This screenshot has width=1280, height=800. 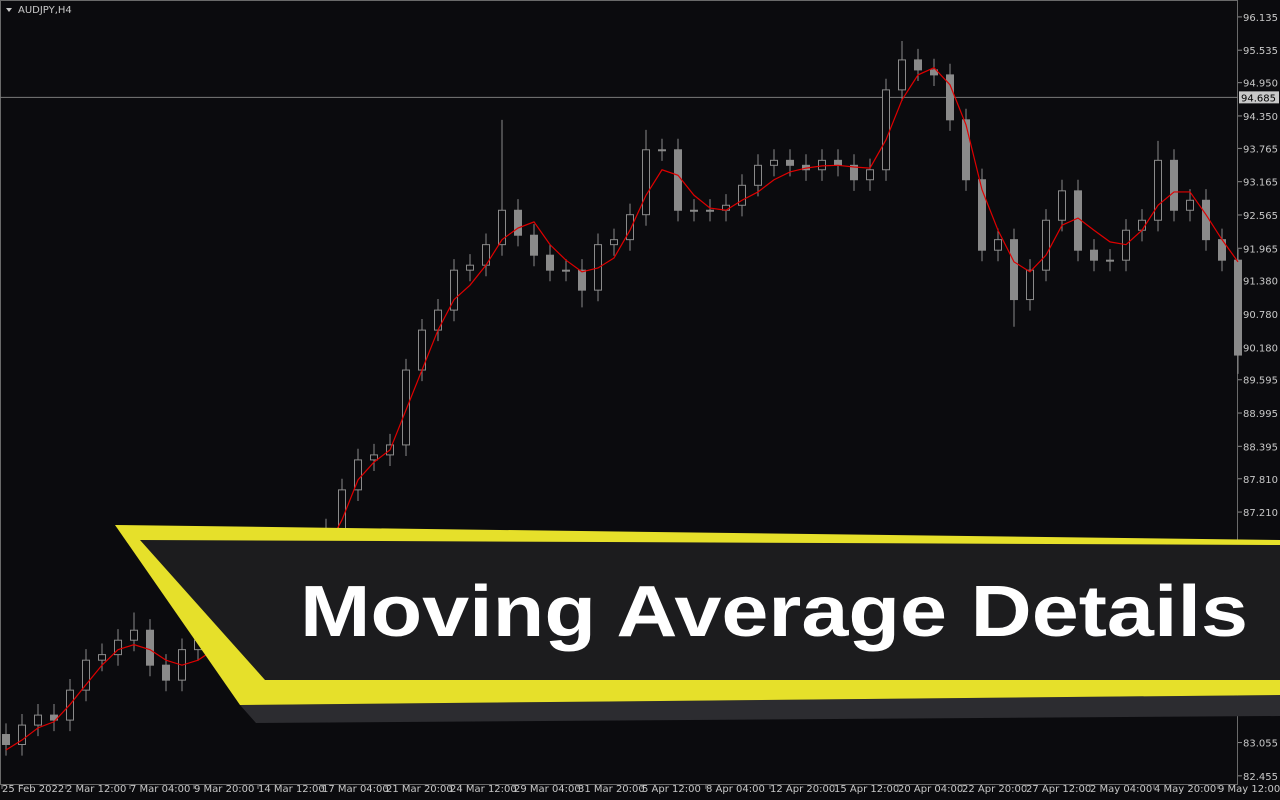 What do you see at coordinates (994, 789) in the screenshot?
I see `x-tick-label: 22 Apr 20:00` at bounding box center [994, 789].